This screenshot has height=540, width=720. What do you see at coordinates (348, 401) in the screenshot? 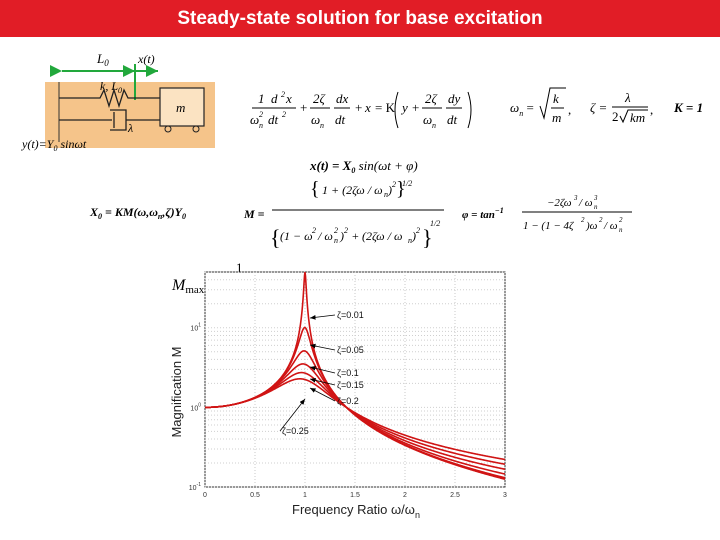
I see `series-label: ζ=0.2` at bounding box center [348, 401].